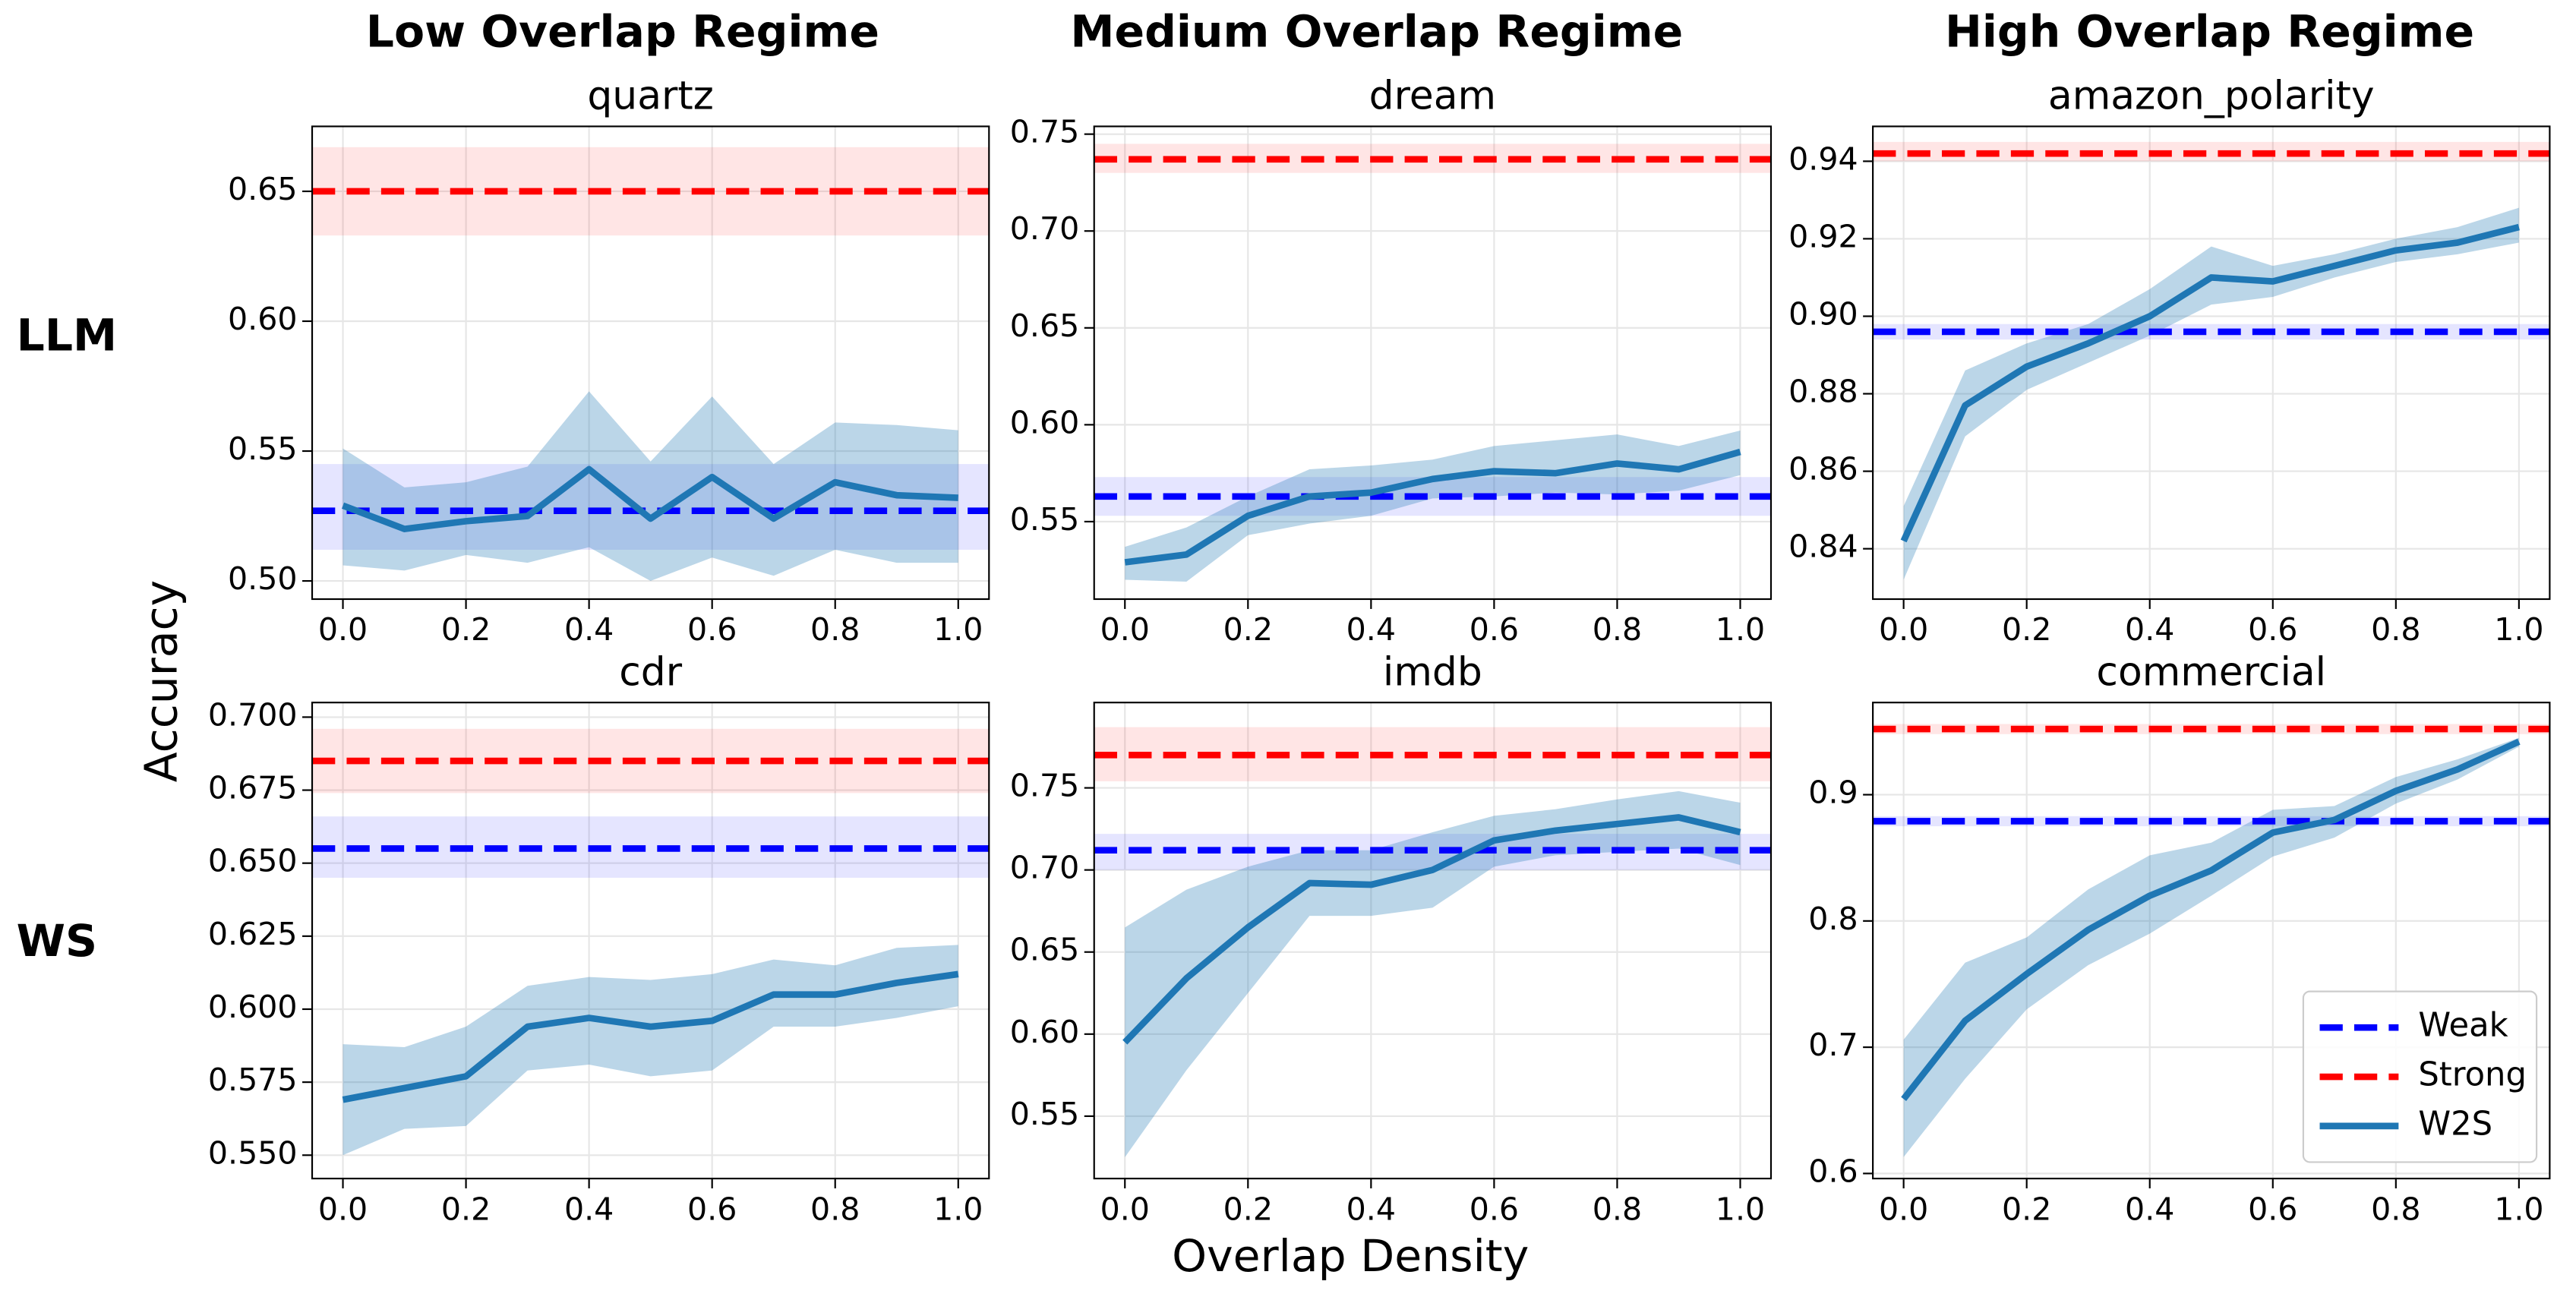 The height and width of the screenshot is (1300, 2576). What do you see at coordinates (1833, 1045) in the screenshot?
I see `y-tick-label: 0.7` at bounding box center [1833, 1045].